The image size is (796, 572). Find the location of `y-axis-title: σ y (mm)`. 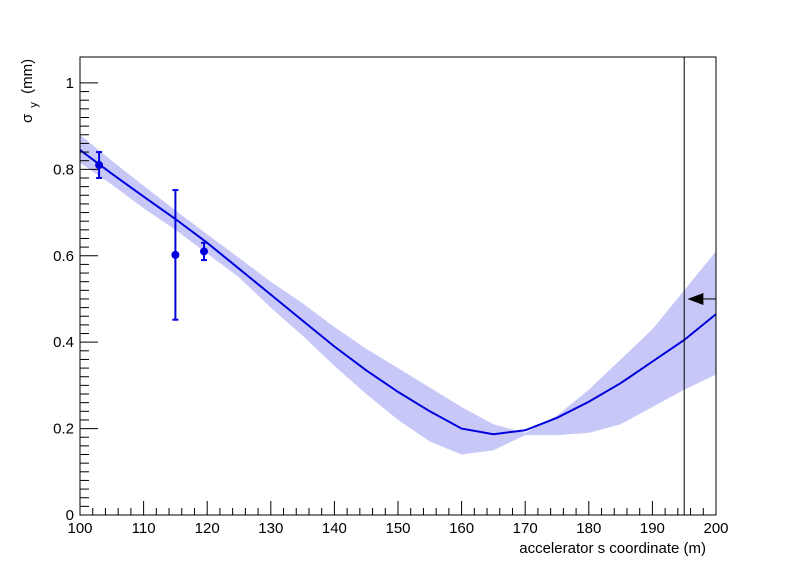

y-axis-title: σ y (mm) is located at coordinates (30, 91).